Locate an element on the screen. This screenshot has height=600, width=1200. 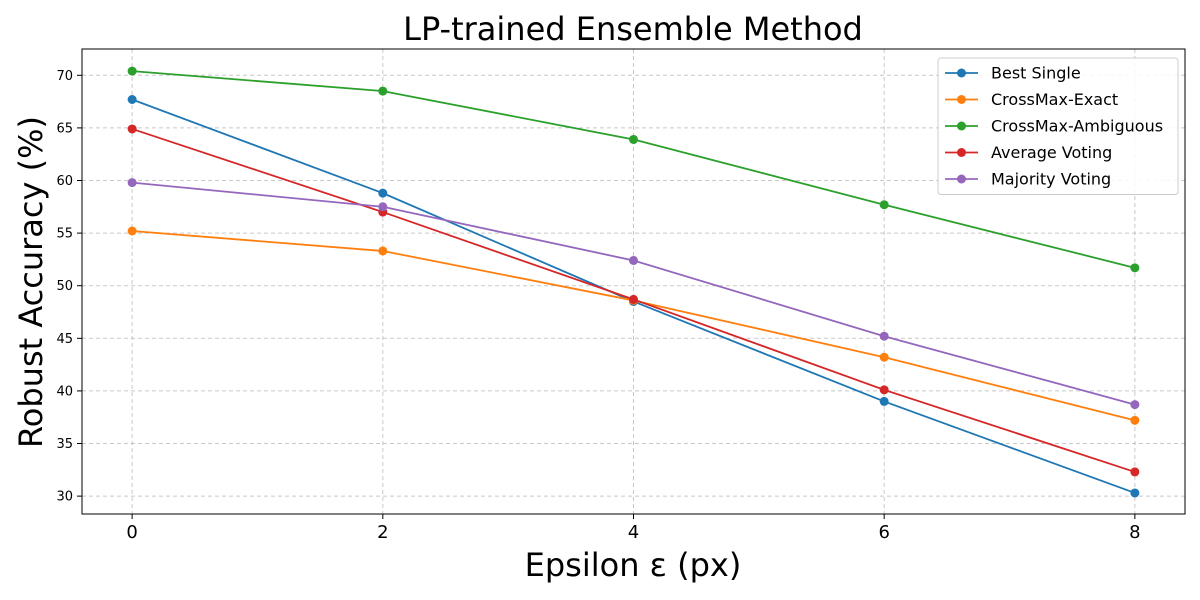
y-axis-label: Robust Accuracy (%) is located at coordinates (31, 282).